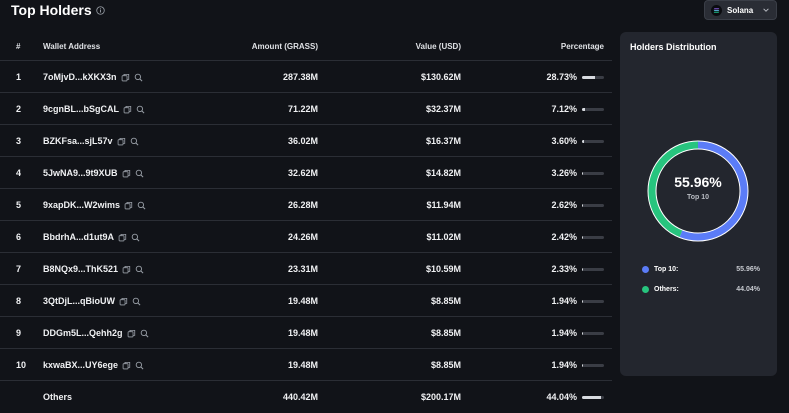  I want to click on legend-label: Others:, so click(666, 289).